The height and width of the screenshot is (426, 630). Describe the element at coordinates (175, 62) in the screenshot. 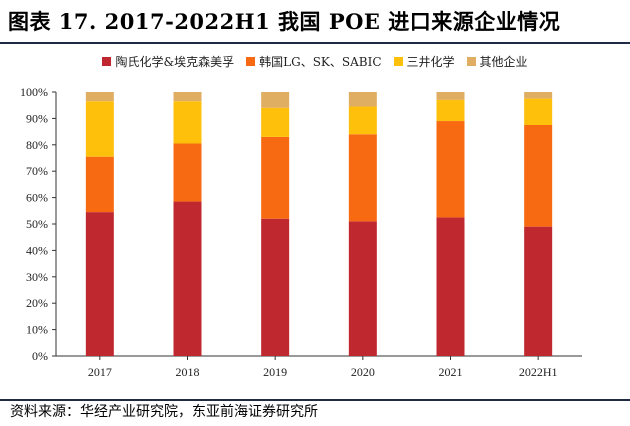

I see `legend-label: 陶氏化学&埃克森美孚` at that location.